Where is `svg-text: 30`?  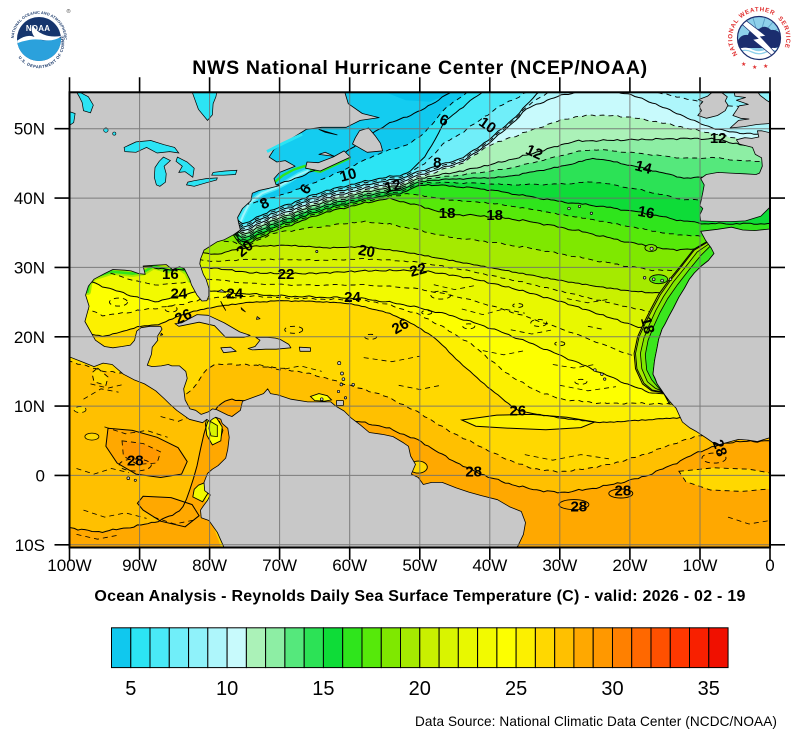
svg-text: 30 is located at coordinates (612, 689).